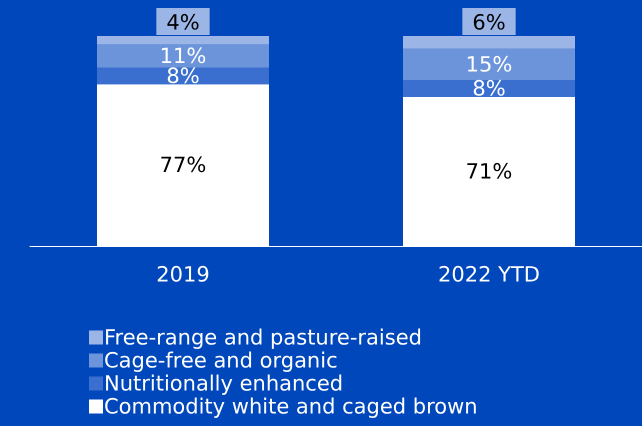 Image resolution: width=642 pixels, height=426 pixels. What do you see at coordinates (263, 338) in the screenshot?
I see `legend-label: Free-range and pasture-raised` at bounding box center [263, 338].